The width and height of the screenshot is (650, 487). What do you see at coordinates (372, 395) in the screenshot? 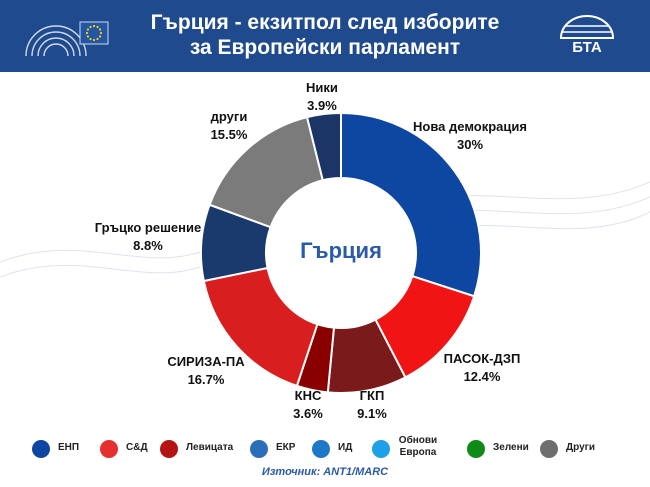
I see `slice-name-label: ГКП` at bounding box center [372, 395].